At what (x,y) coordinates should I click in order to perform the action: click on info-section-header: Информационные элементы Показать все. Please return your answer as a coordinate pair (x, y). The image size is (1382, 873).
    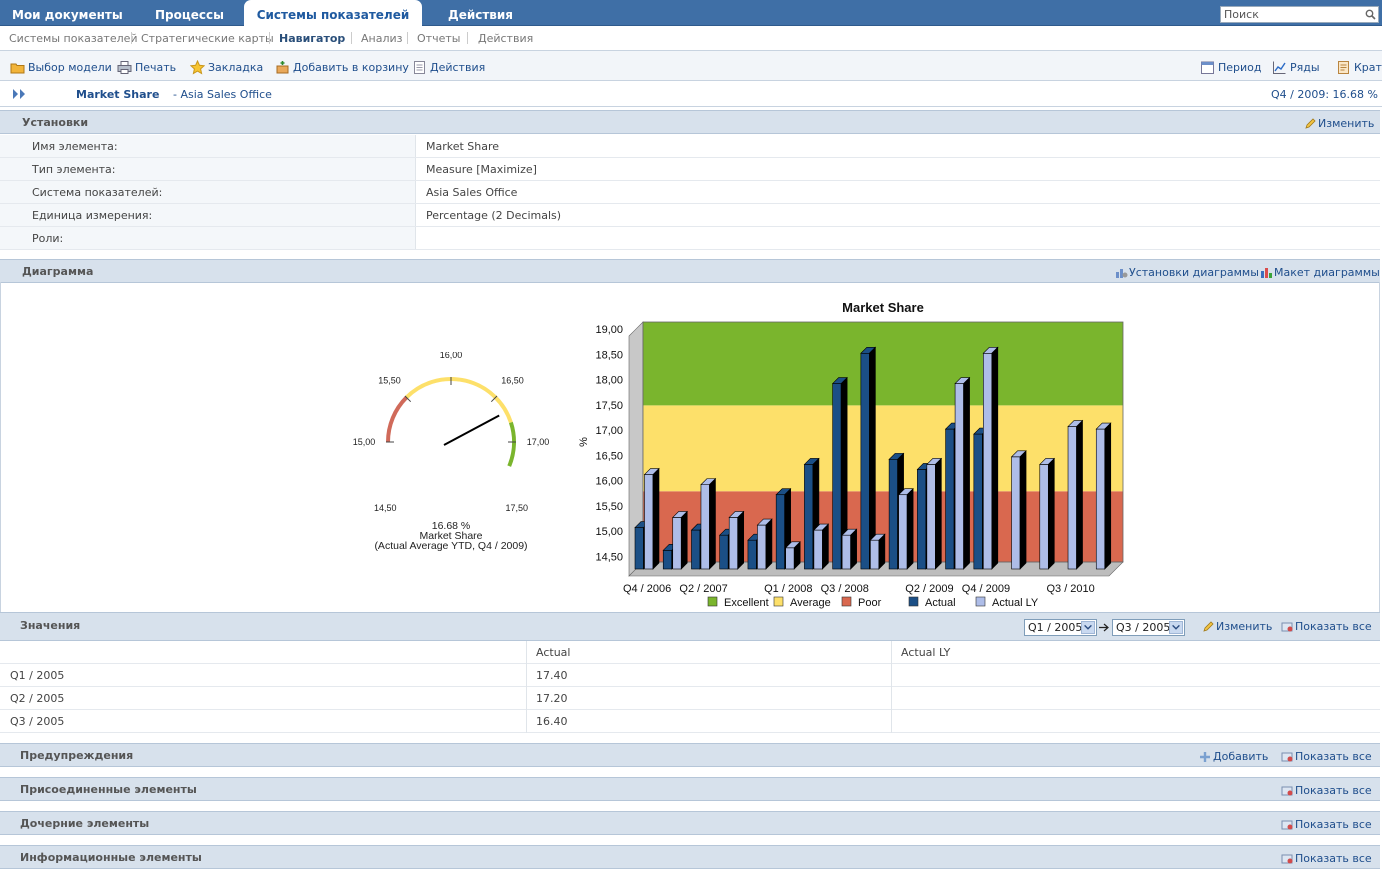
    Looking at the image, I should click on (690, 857).